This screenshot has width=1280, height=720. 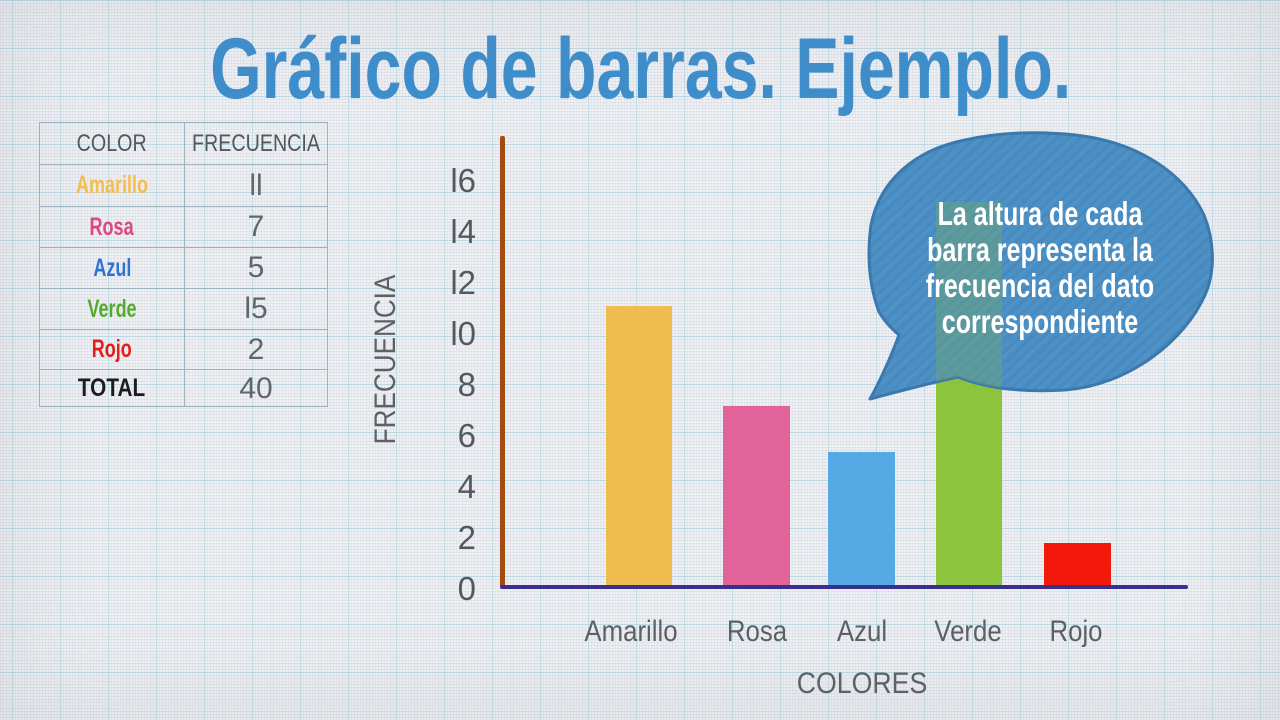 I want to click on svg-text: correspondiente, so click(x=1040, y=322).